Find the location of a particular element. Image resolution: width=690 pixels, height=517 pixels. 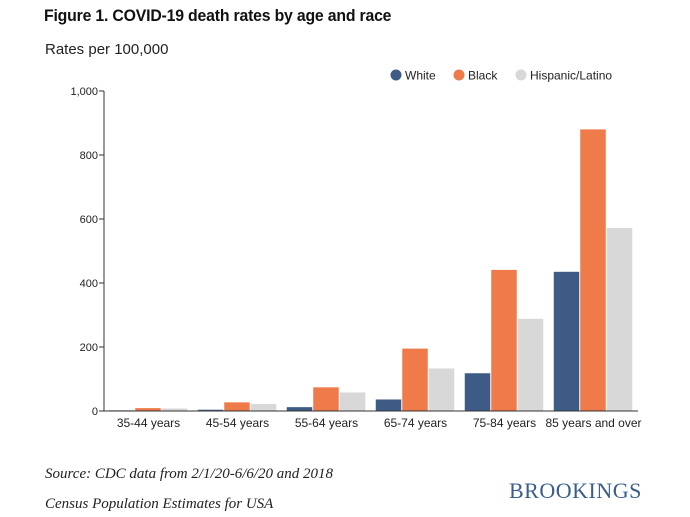

y-tick-label: 0 is located at coordinates (95, 412).